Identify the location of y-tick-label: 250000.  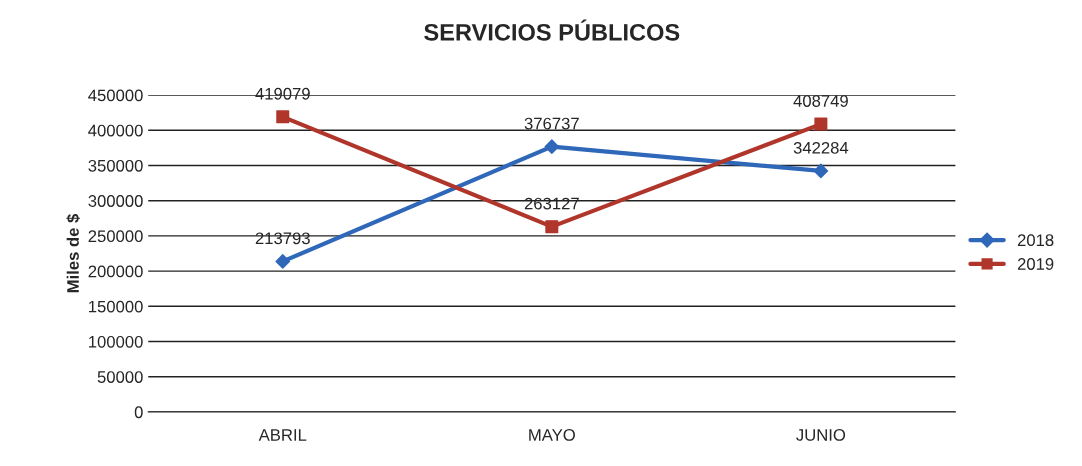
(115, 236).